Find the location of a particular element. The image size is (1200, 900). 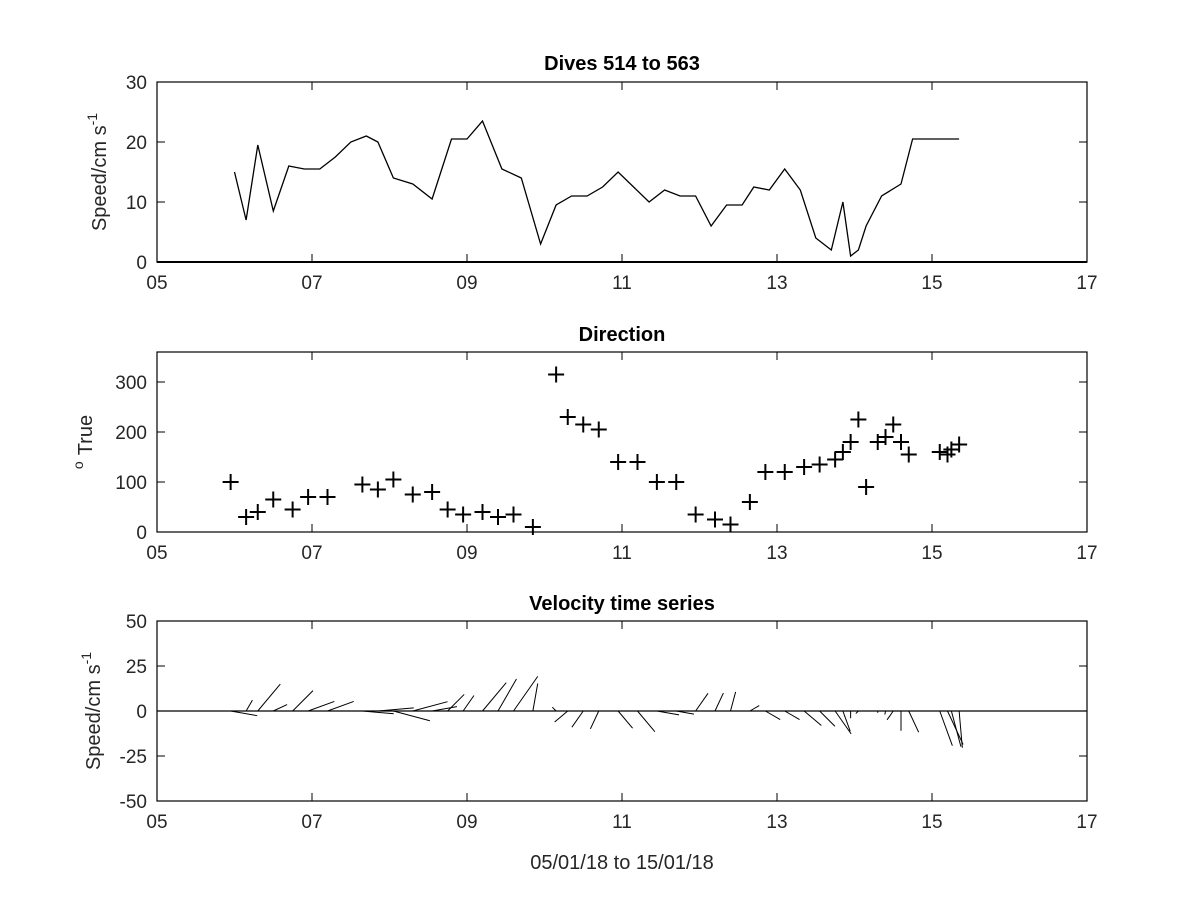

velocity-x-tick-label: 17 is located at coordinates (1086, 822).